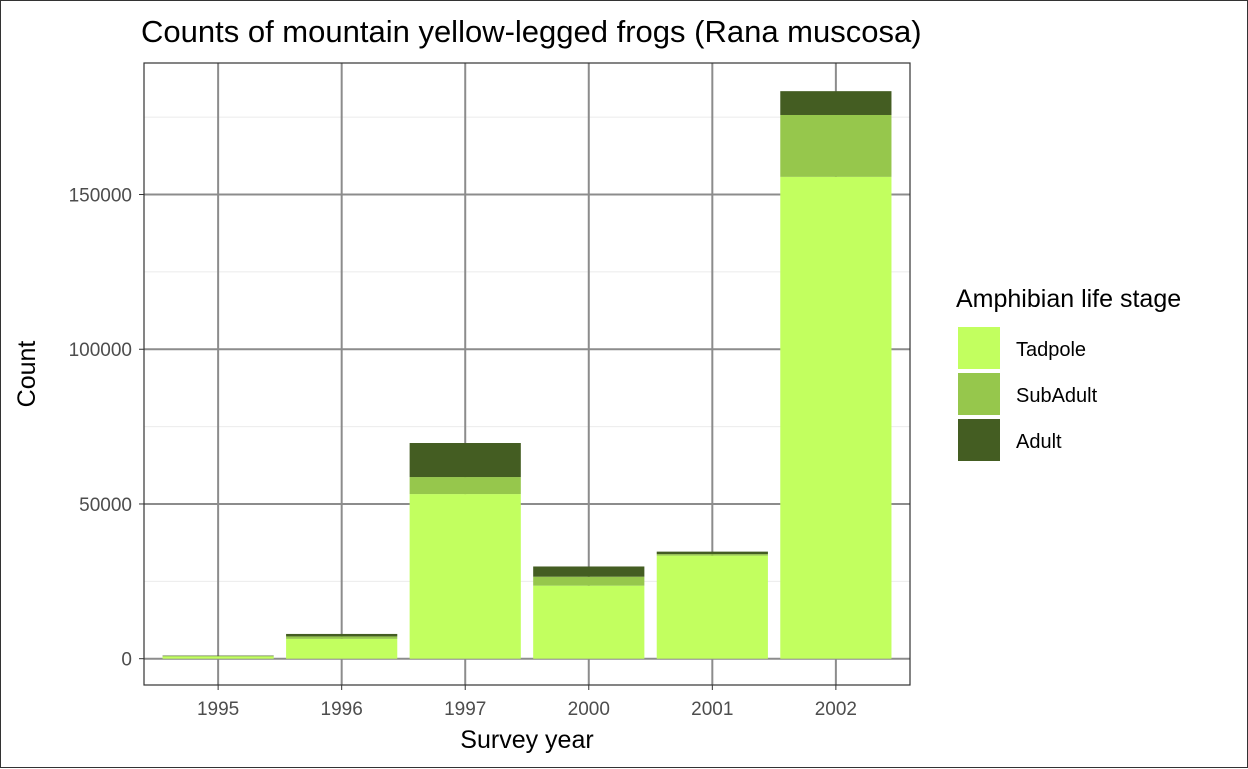  I want to click on bar-segment-adult-1996, so click(341, 635).